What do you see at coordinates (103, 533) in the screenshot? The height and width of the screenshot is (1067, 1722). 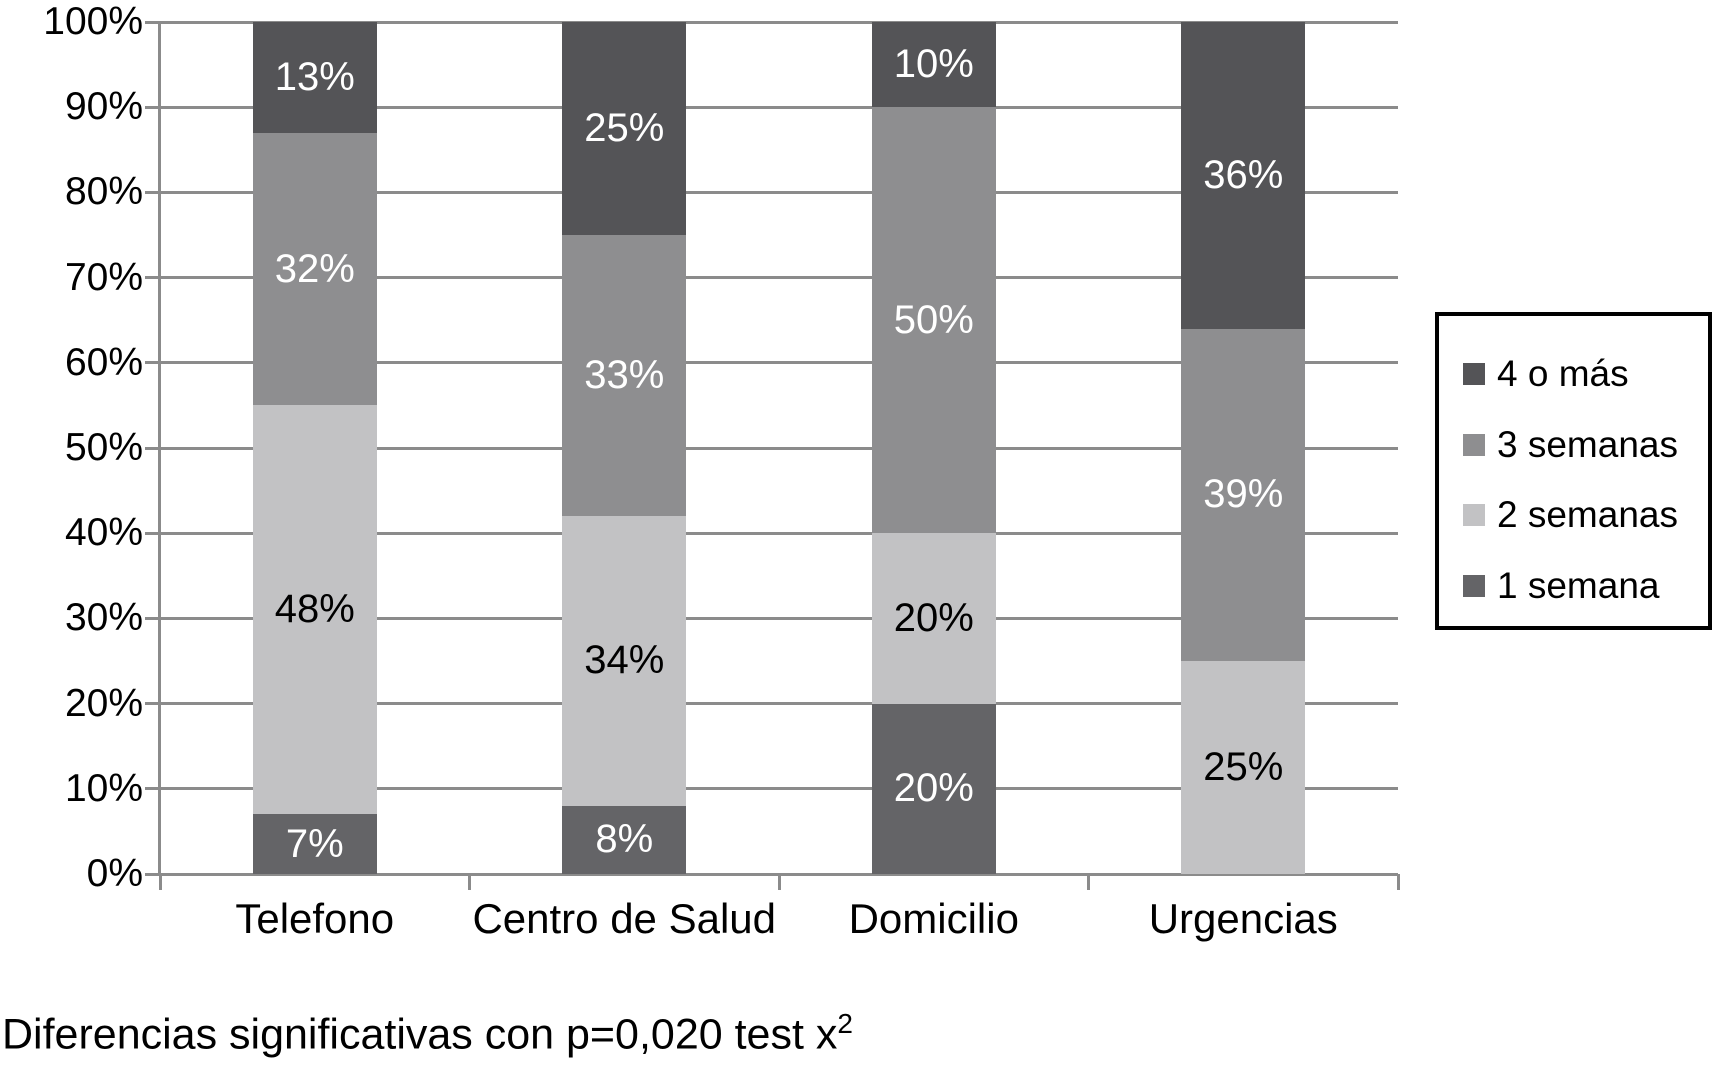 I see `y-tick-label: 40%` at bounding box center [103, 533].